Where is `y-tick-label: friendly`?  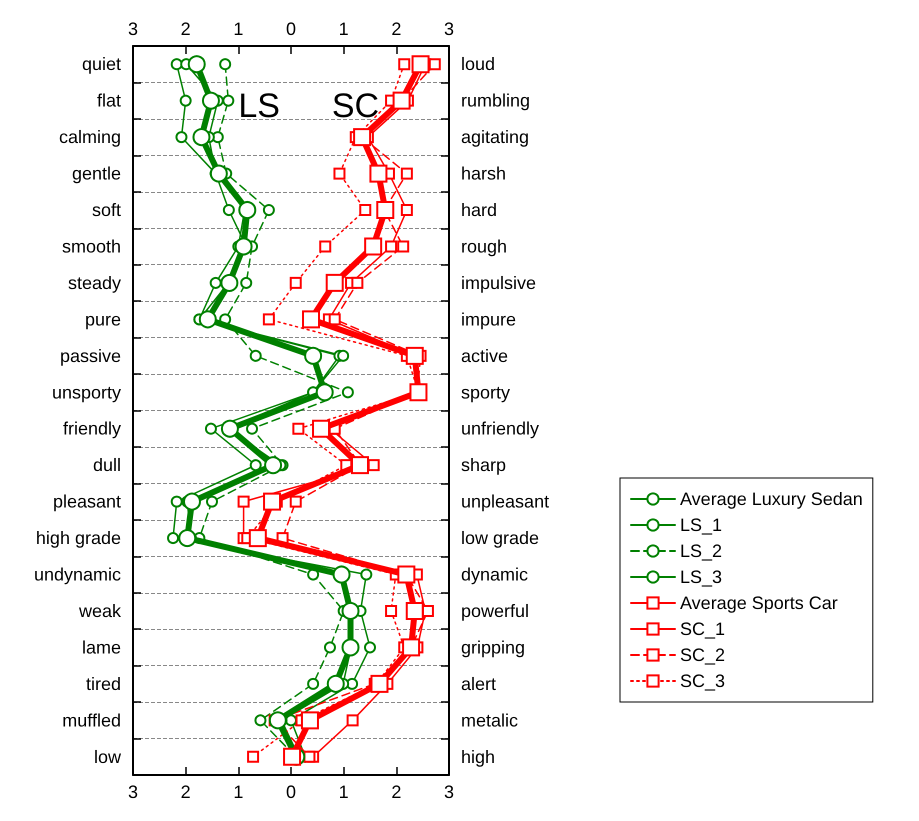
y-tick-label: friendly is located at coordinates (91, 428).